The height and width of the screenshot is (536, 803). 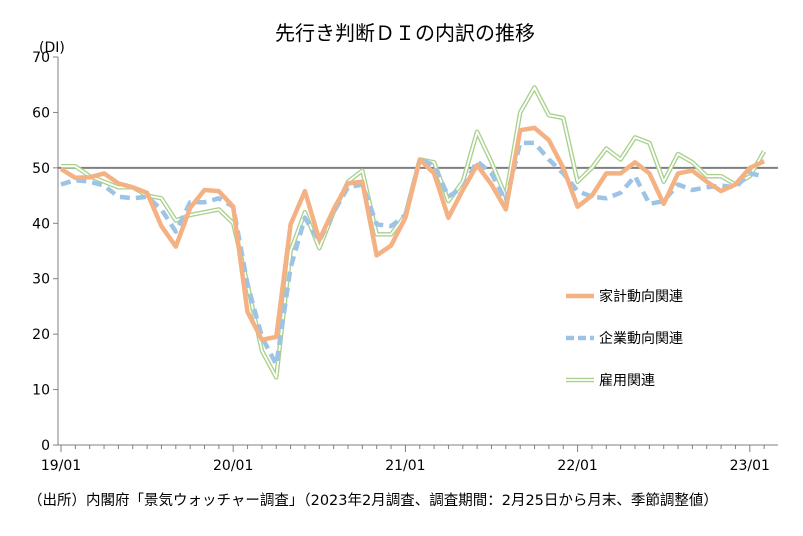 I want to click on y-axis-unit-label: (DI), so click(x=52, y=48).